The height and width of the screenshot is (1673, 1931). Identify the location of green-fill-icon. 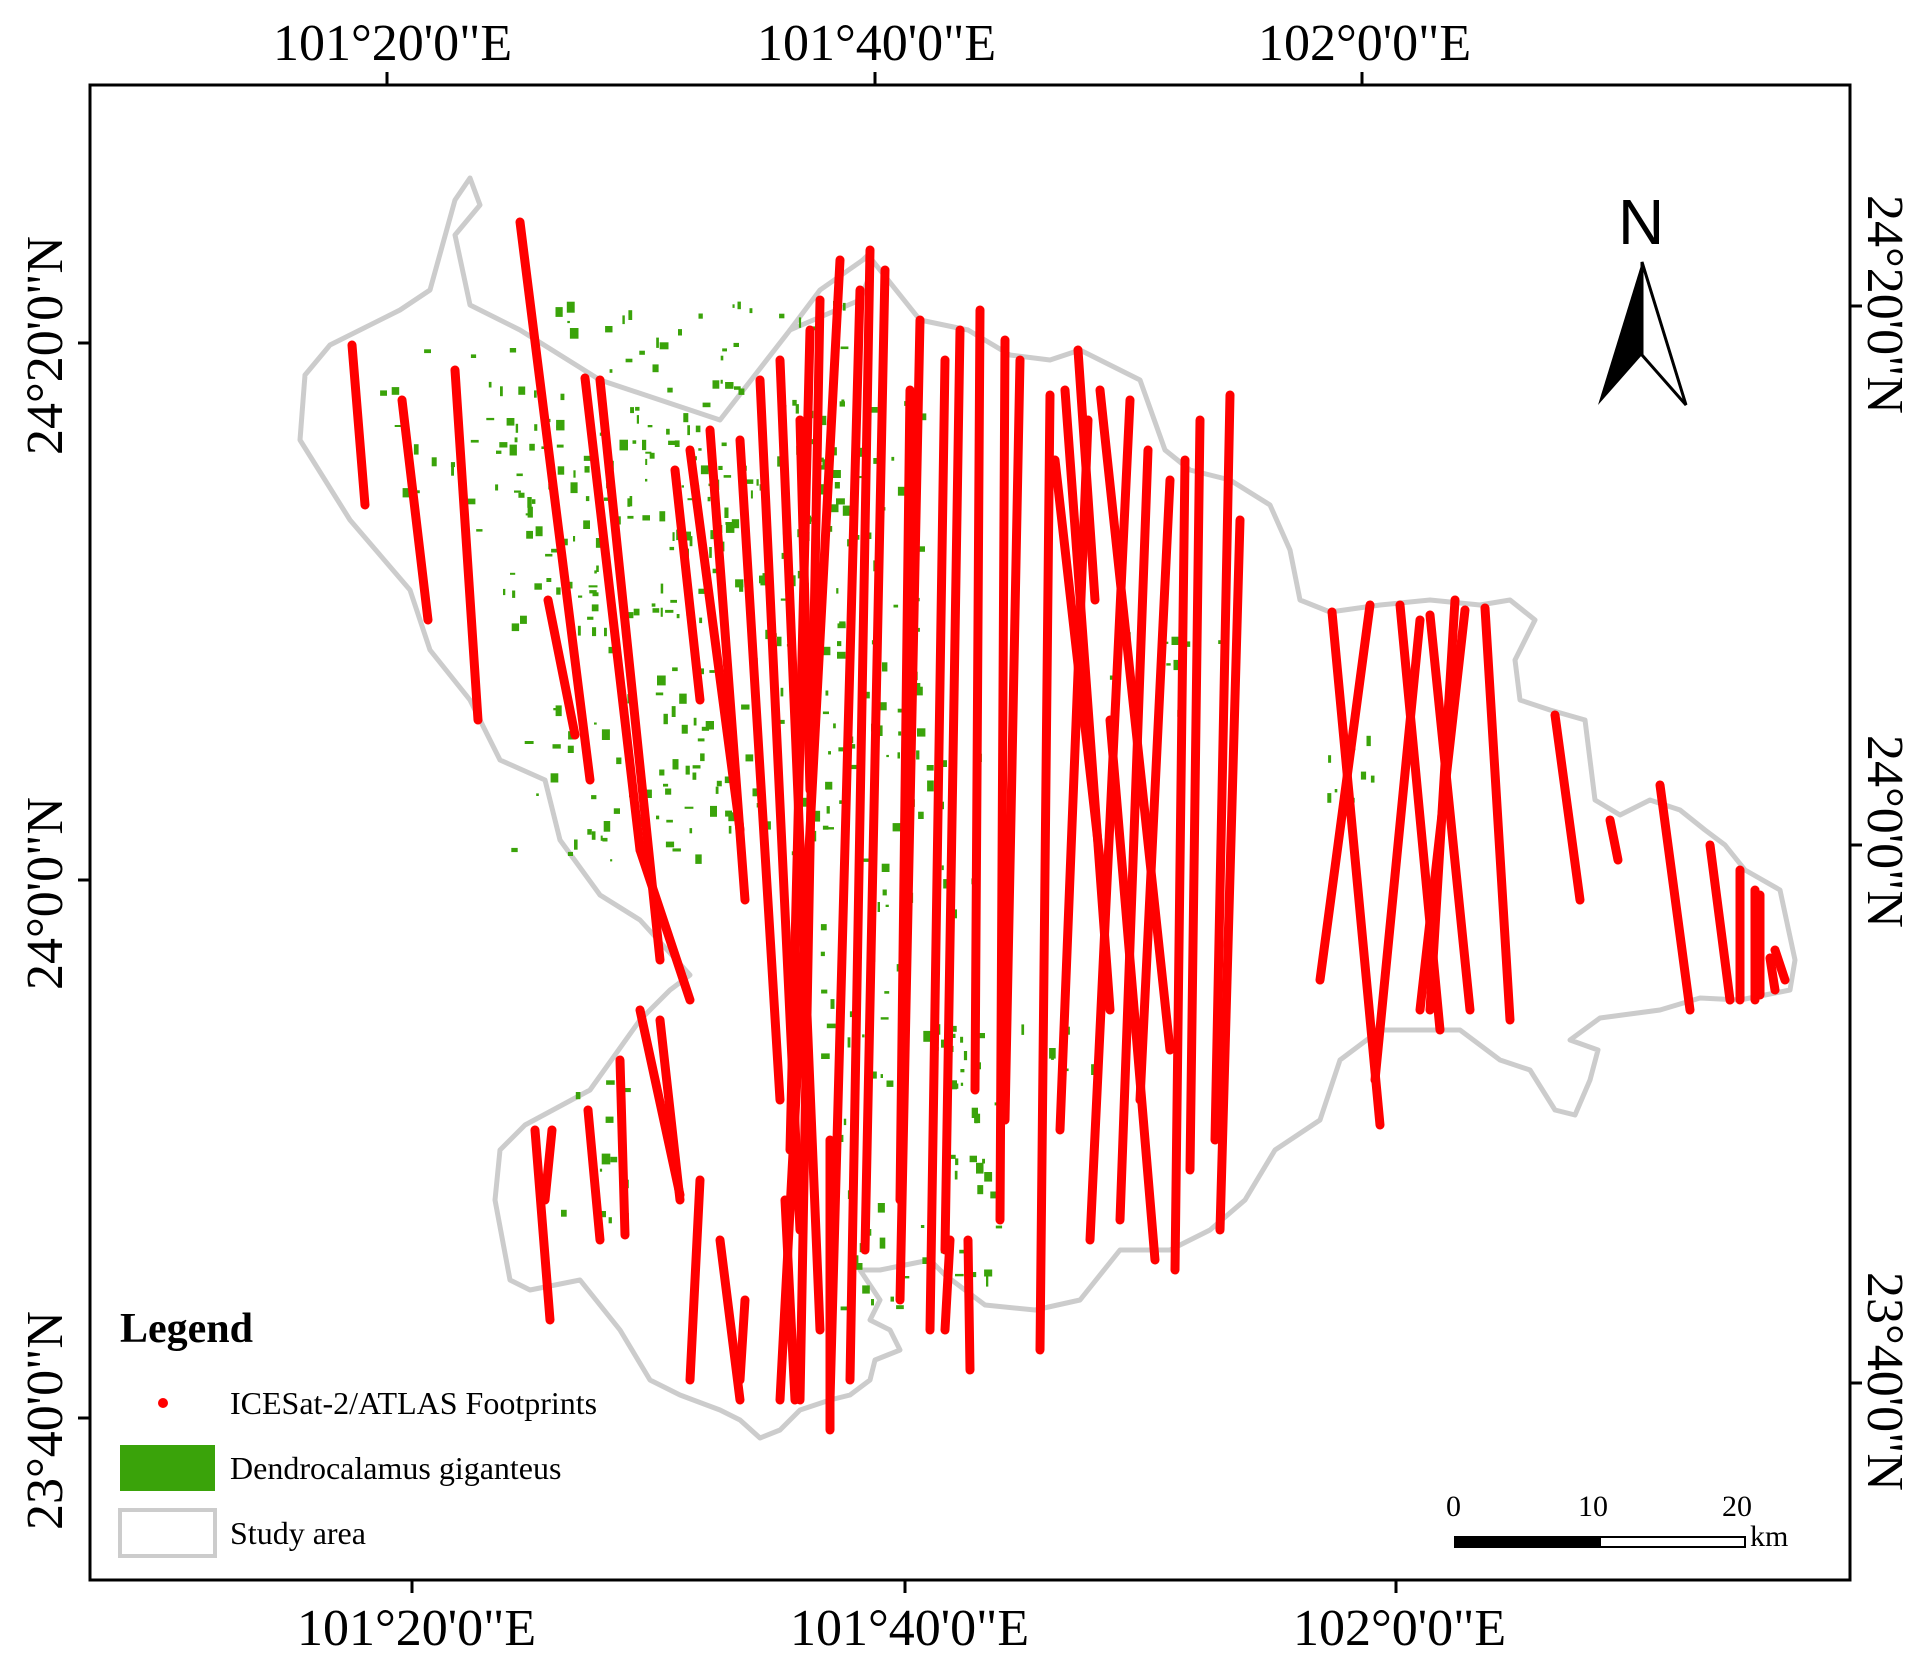
(167, 1468).